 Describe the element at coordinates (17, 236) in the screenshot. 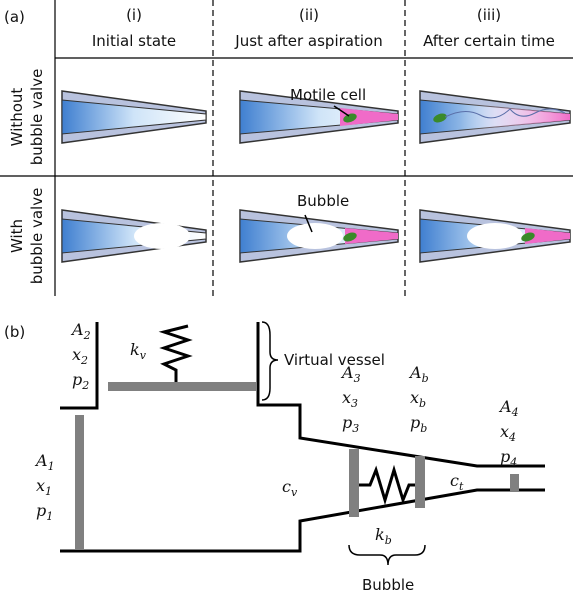

I see `row-label: With` at that location.